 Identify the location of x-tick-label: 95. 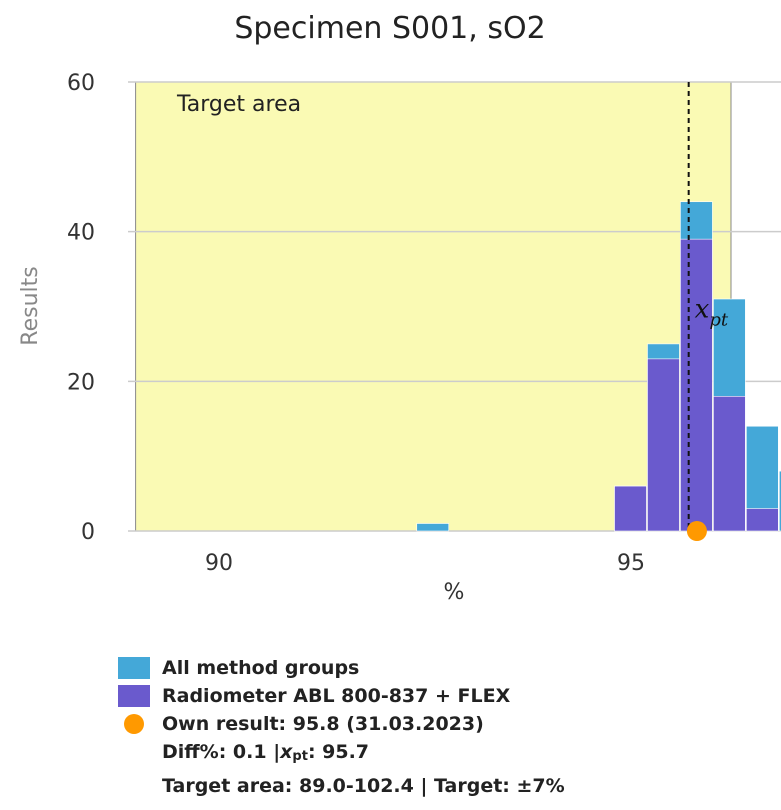
(631, 563).